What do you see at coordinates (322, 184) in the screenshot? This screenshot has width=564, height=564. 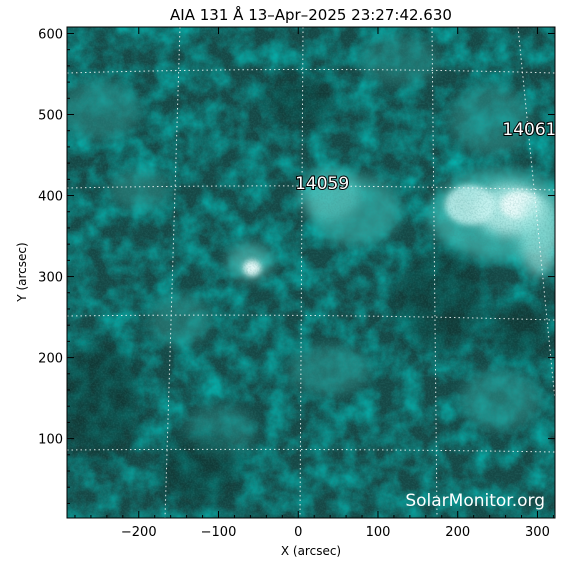 I see `active-region-label: 14059` at bounding box center [322, 184].